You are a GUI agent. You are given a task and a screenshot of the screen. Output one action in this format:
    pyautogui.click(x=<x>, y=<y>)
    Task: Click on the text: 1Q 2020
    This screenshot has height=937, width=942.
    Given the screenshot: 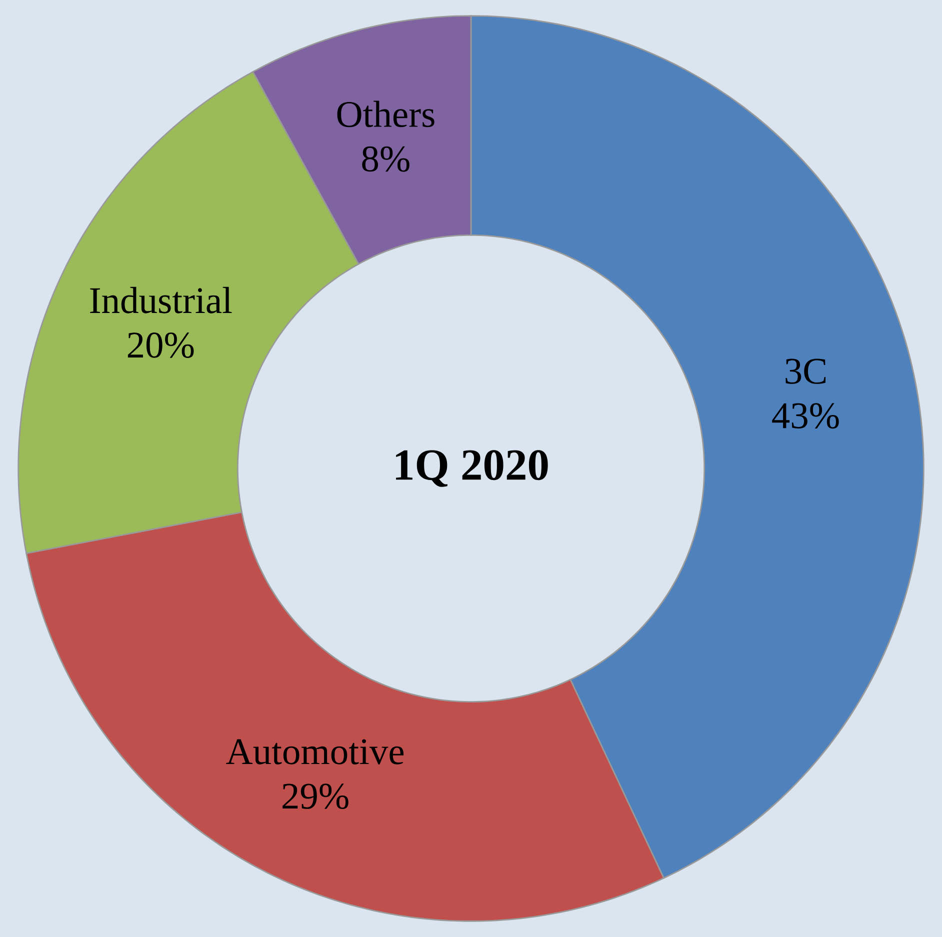 What is the action you would take?
    pyautogui.click(x=472, y=468)
    